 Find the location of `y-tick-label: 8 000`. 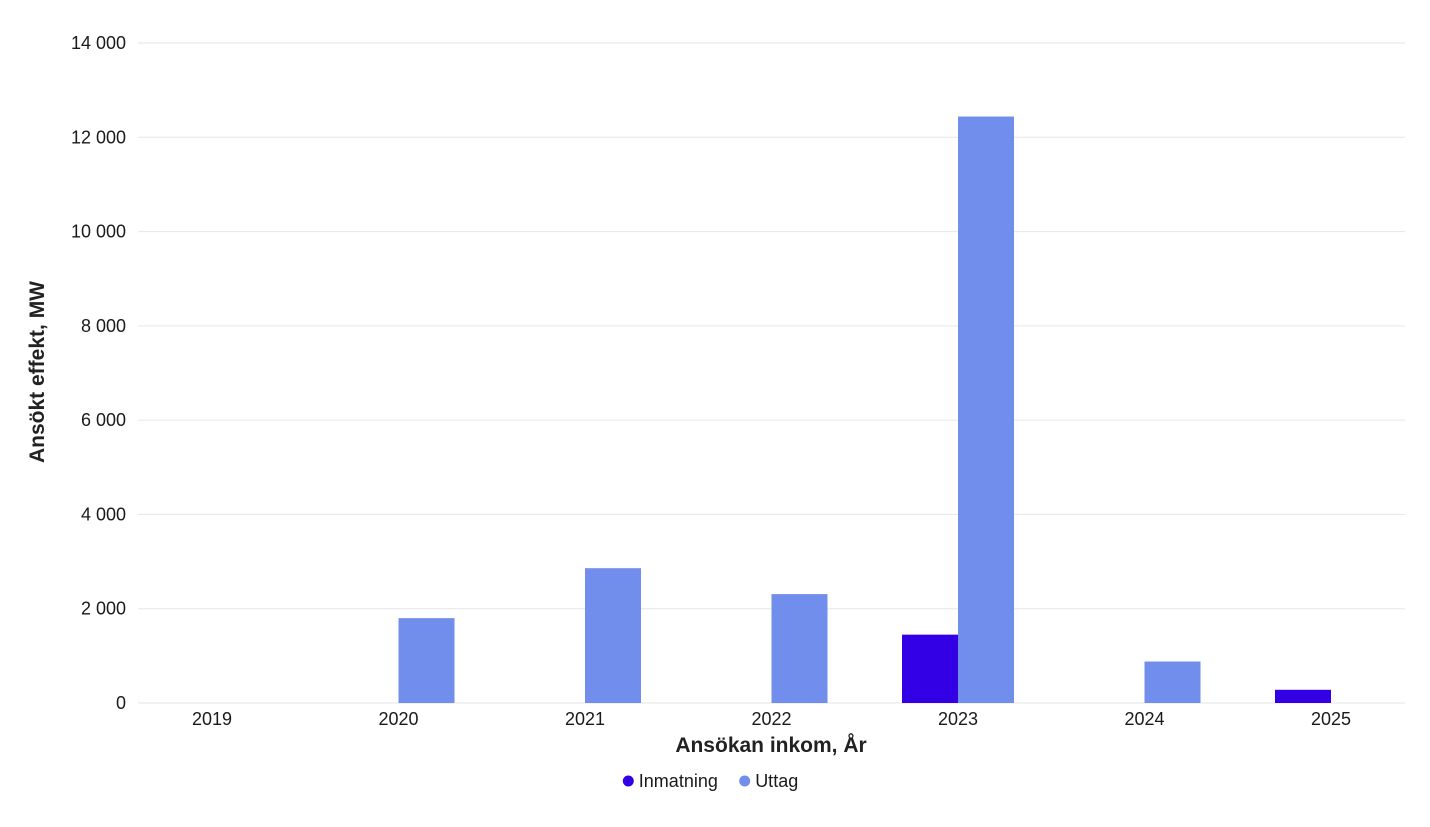

y-tick-label: 8 000 is located at coordinates (103, 326).